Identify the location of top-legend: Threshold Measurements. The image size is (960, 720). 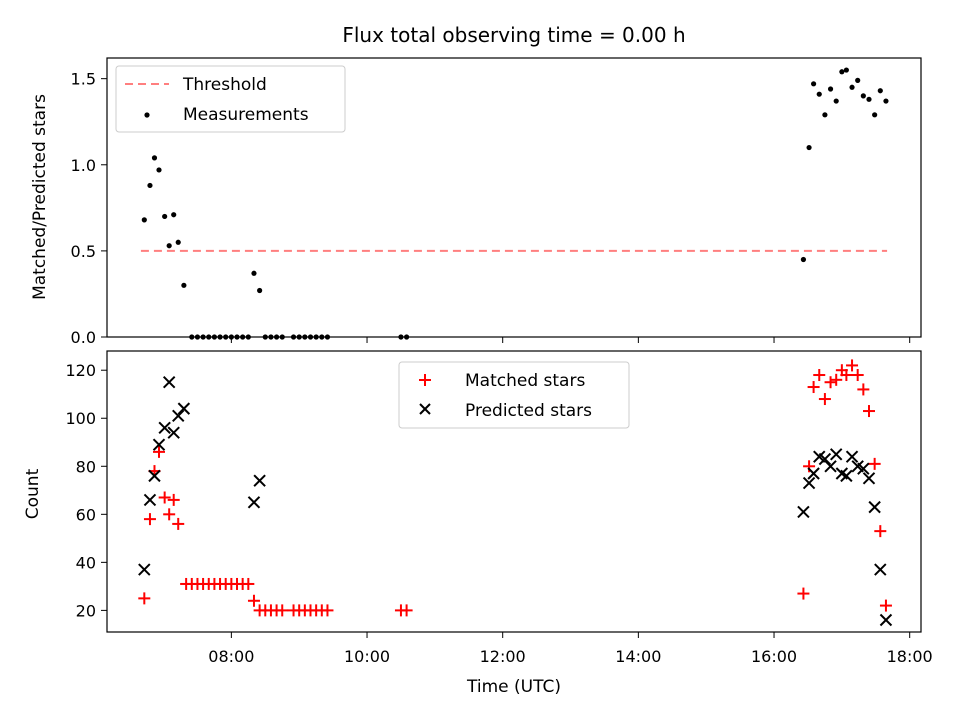
(230, 99).